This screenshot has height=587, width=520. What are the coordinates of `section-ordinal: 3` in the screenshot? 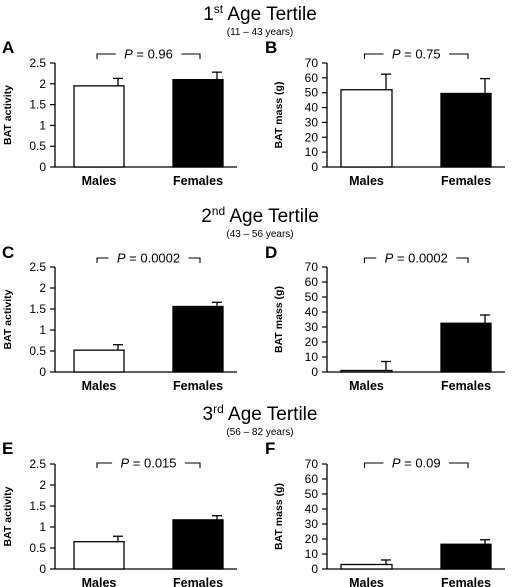 It's located at (208, 414).